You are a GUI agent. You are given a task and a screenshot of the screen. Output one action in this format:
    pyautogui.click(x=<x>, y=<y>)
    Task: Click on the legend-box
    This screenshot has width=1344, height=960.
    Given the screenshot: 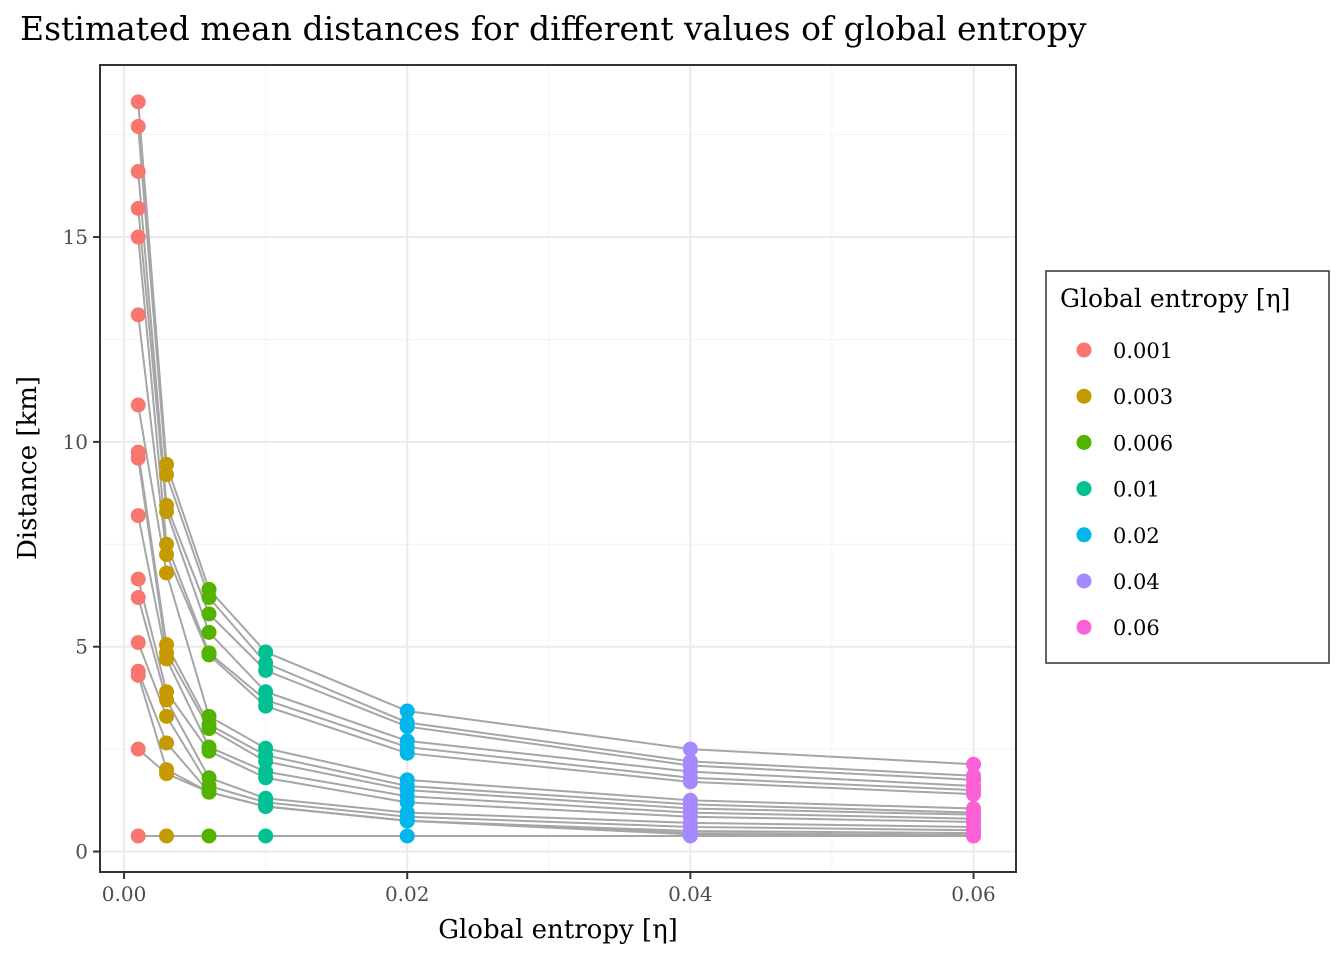 What is the action you would take?
    pyautogui.click(x=1187, y=467)
    